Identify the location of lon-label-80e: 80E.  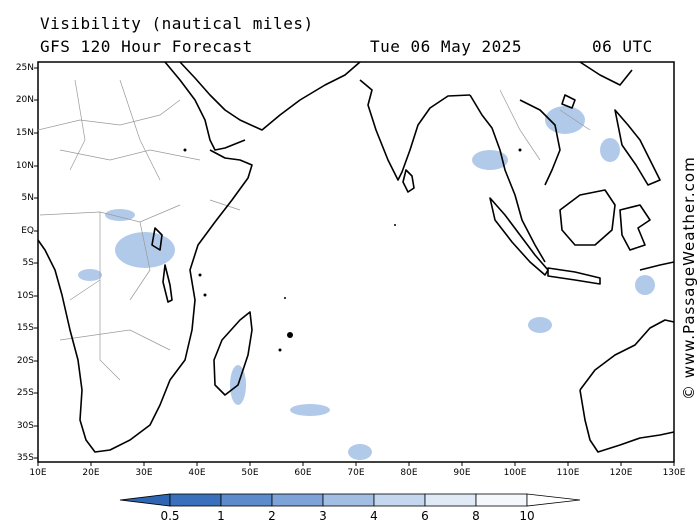
(409, 473).